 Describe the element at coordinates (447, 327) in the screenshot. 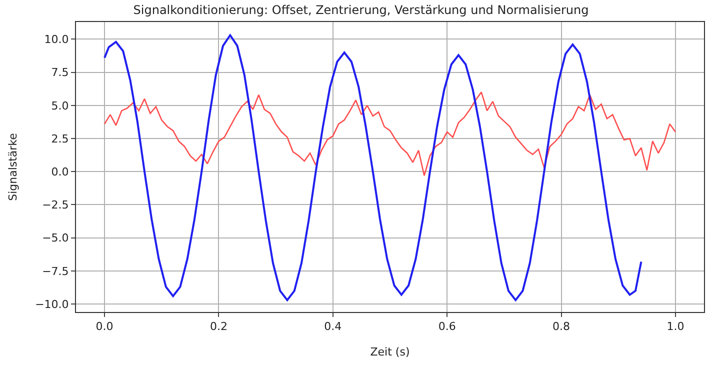

I see `x-tick-label: 0.6` at that location.